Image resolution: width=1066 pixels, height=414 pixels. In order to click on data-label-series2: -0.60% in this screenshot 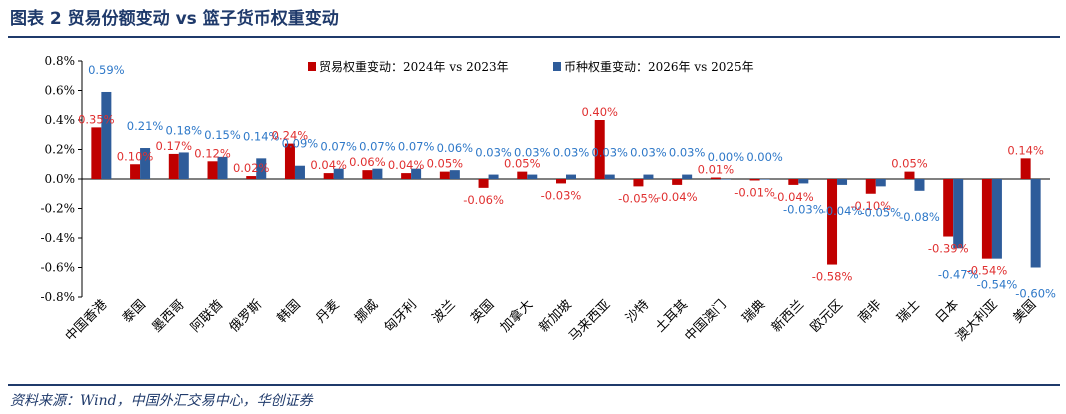, I will do `click(1035, 294)`.